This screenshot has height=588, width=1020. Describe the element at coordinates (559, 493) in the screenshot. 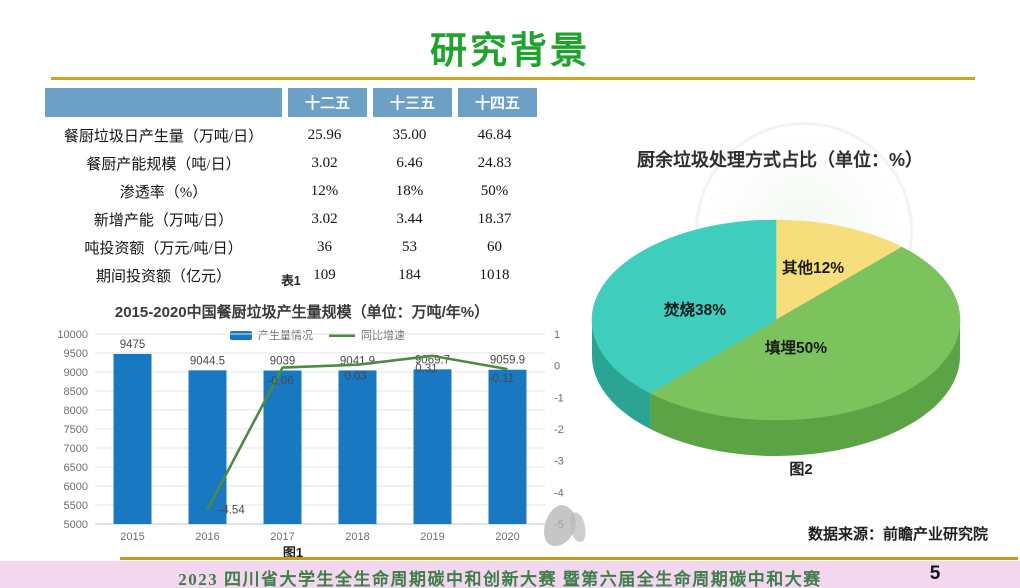

I see `svg-text: -4` at that location.